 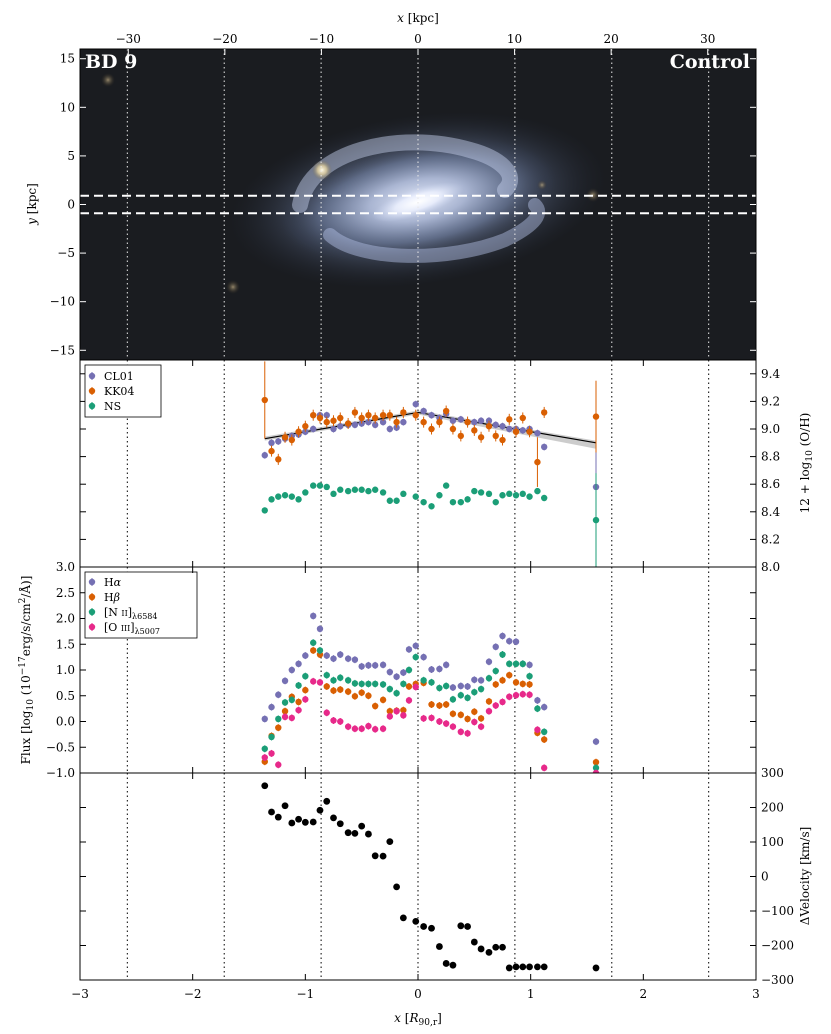 What do you see at coordinates (770, 567) in the screenshot?
I see `y-tick-label: 8.0` at bounding box center [770, 567].